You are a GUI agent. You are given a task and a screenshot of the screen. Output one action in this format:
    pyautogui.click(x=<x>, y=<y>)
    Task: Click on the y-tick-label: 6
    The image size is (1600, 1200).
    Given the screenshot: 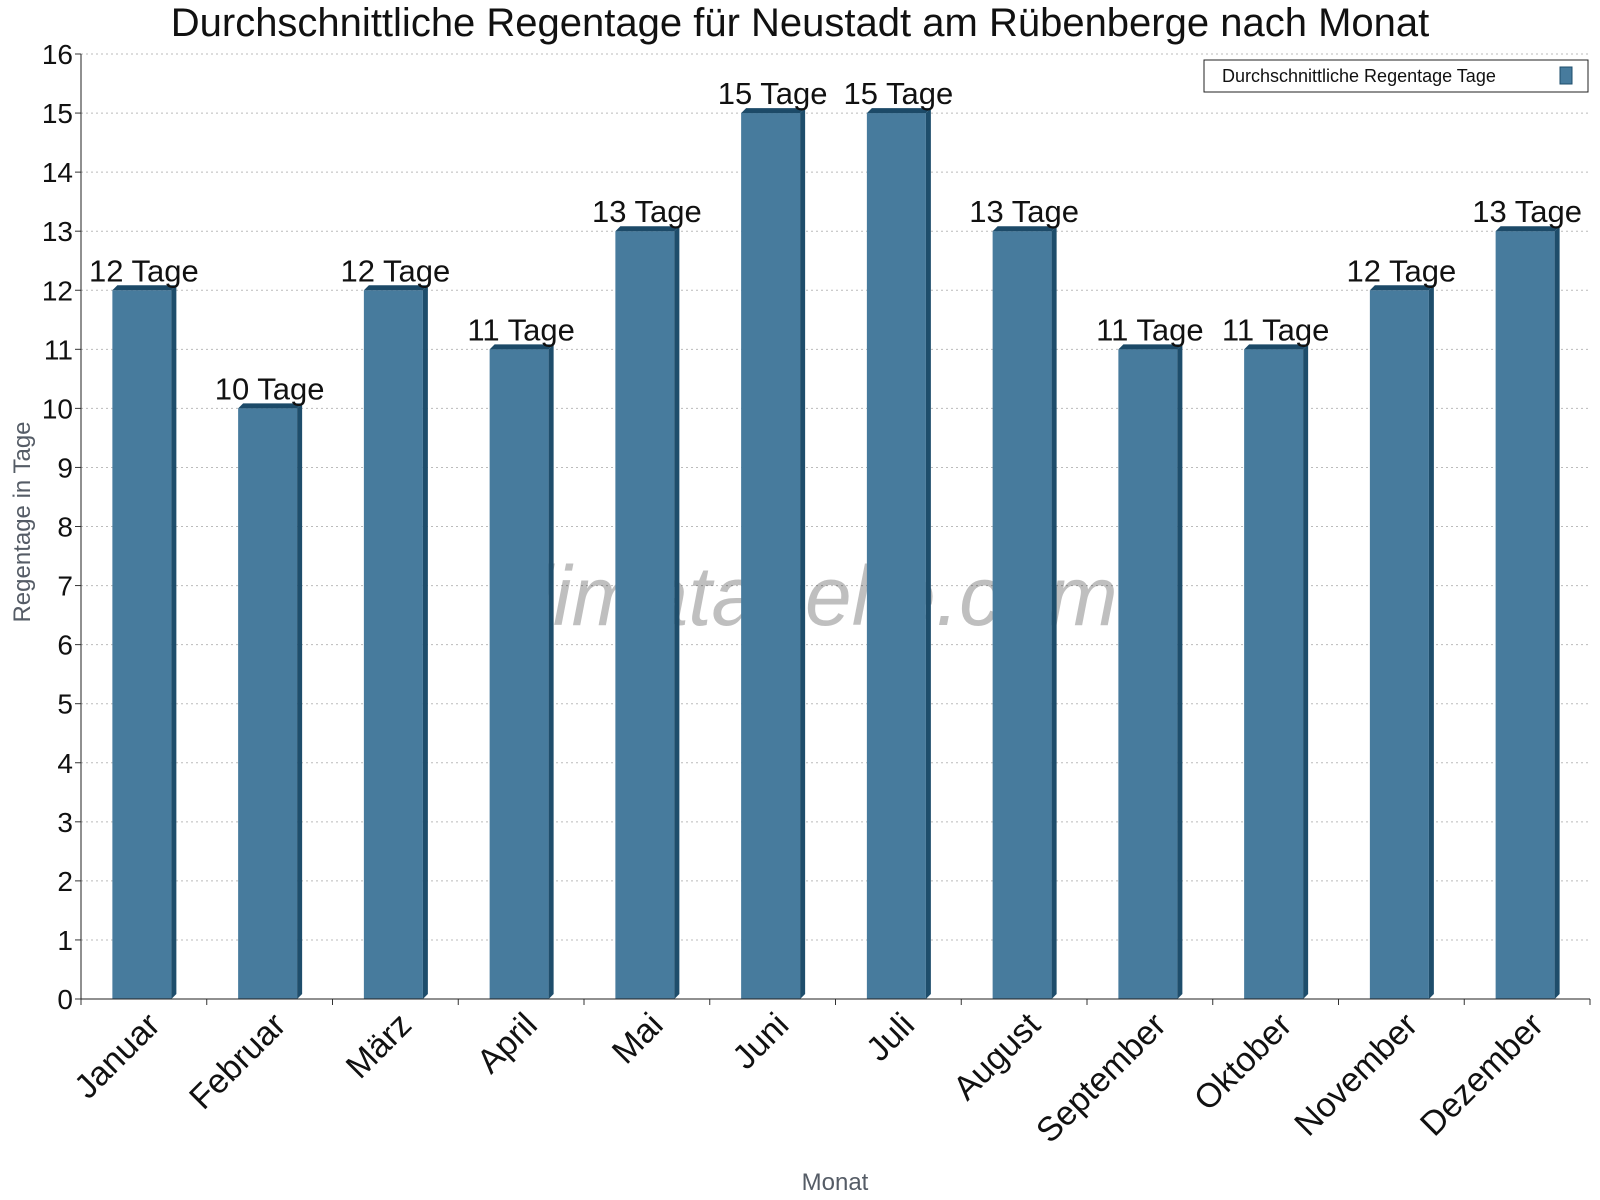 What is the action you would take?
    pyautogui.click(x=65, y=645)
    